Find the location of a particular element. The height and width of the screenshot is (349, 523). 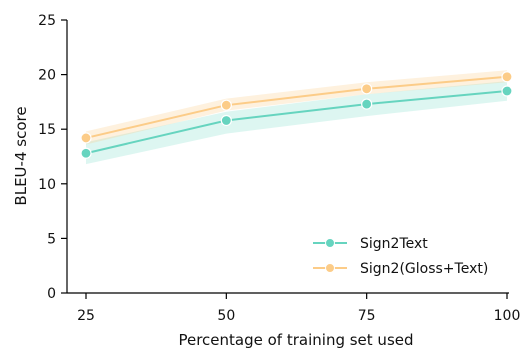

x-tick-label: 75 is located at coordinates (367, 316).